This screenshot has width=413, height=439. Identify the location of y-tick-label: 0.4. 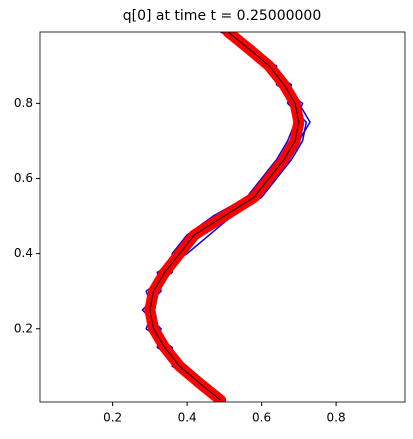
(23, 253).